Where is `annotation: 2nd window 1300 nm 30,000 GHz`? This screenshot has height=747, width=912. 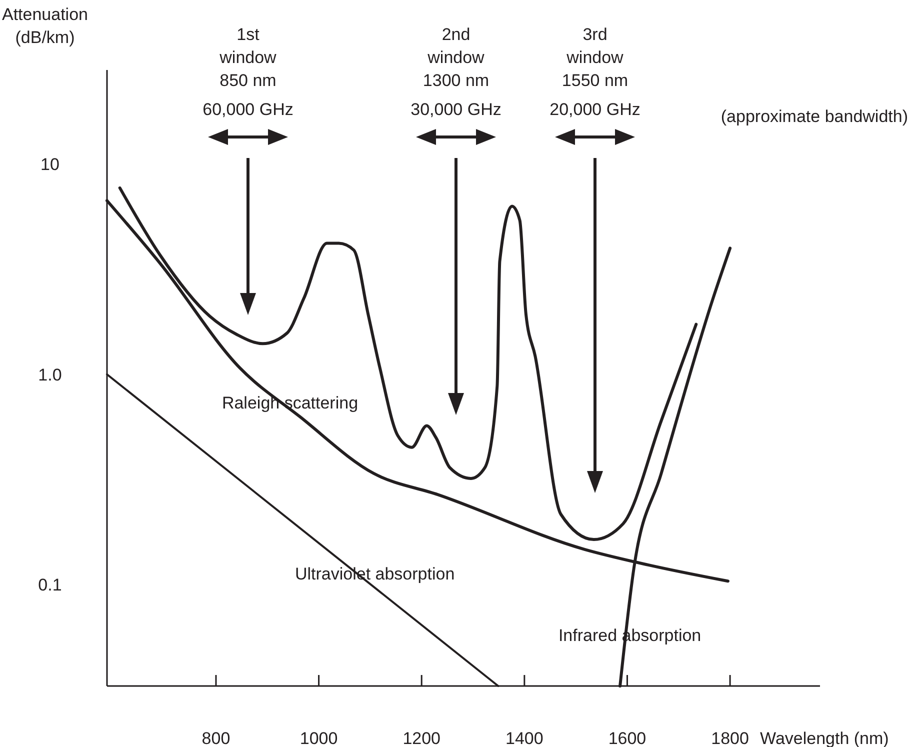 annotation: 2nd window 1300 nm 30,000 GHz is located at coordinates (456, 72).